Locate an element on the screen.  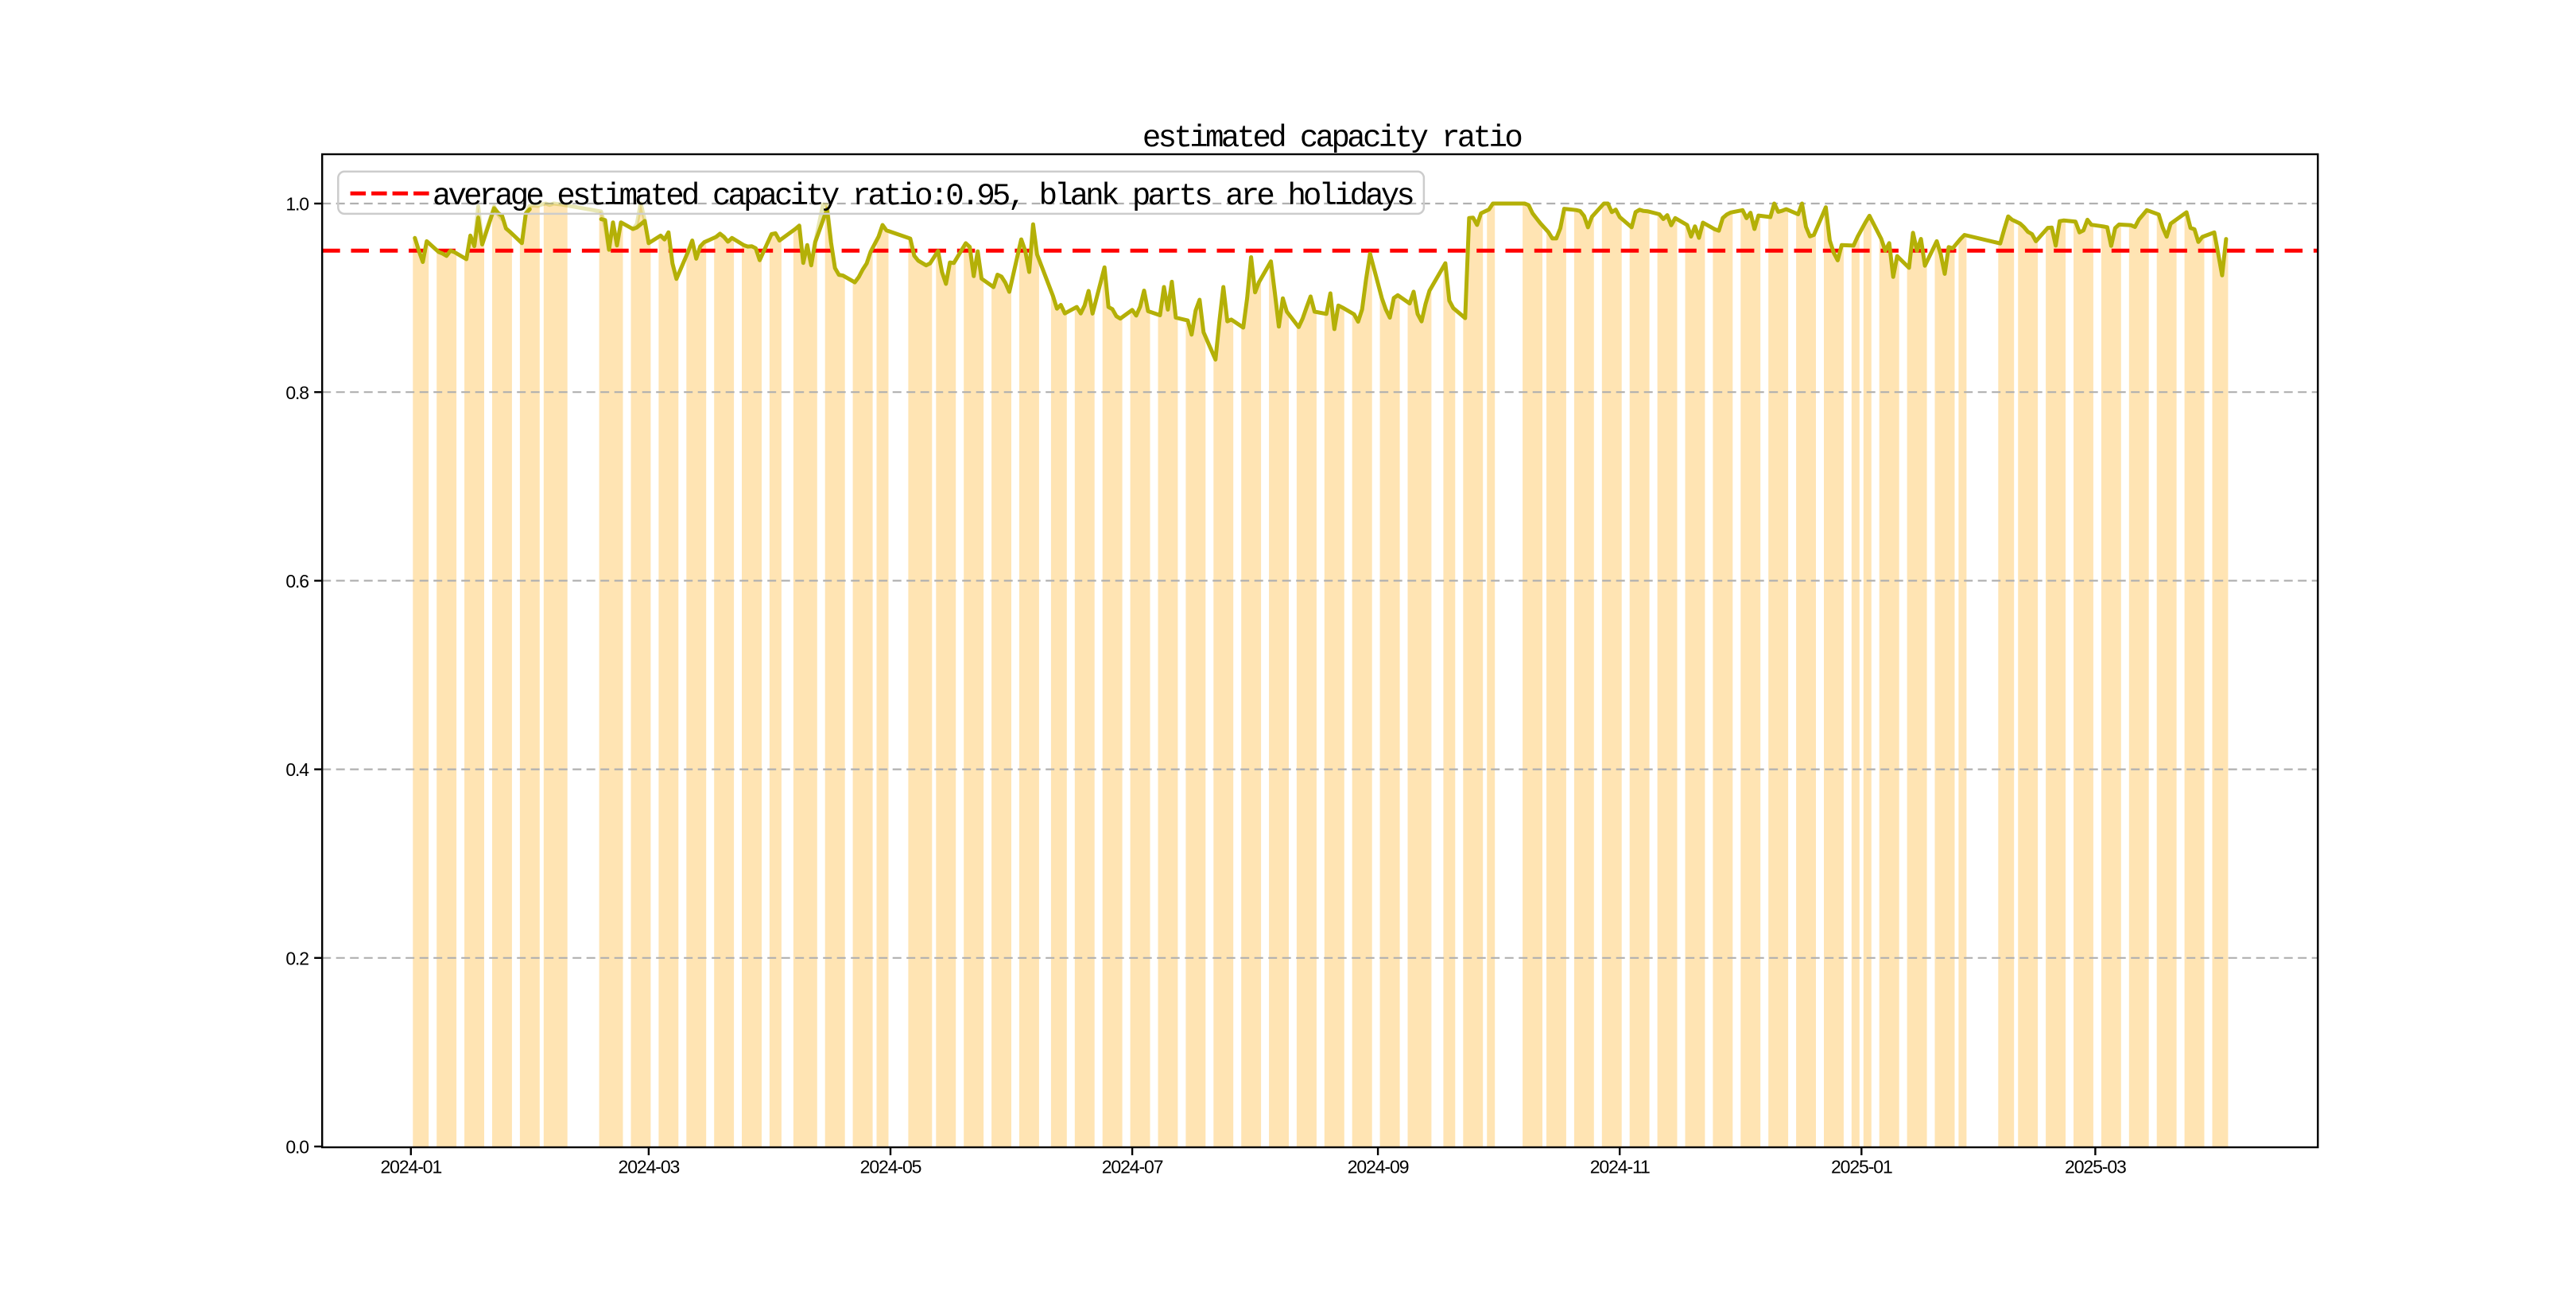
svg-text: 2025-03 is located at coordinates (2095, 1168).